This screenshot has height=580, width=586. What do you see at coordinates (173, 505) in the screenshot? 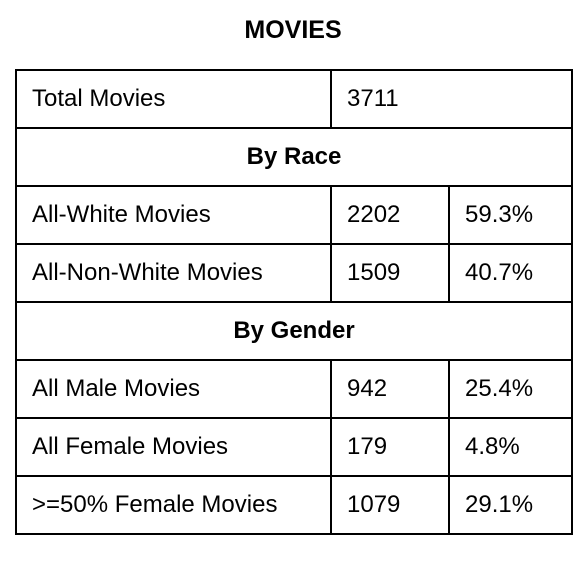
I see `row-label: >=50% Female Movies` at bounding box center [173, 505].